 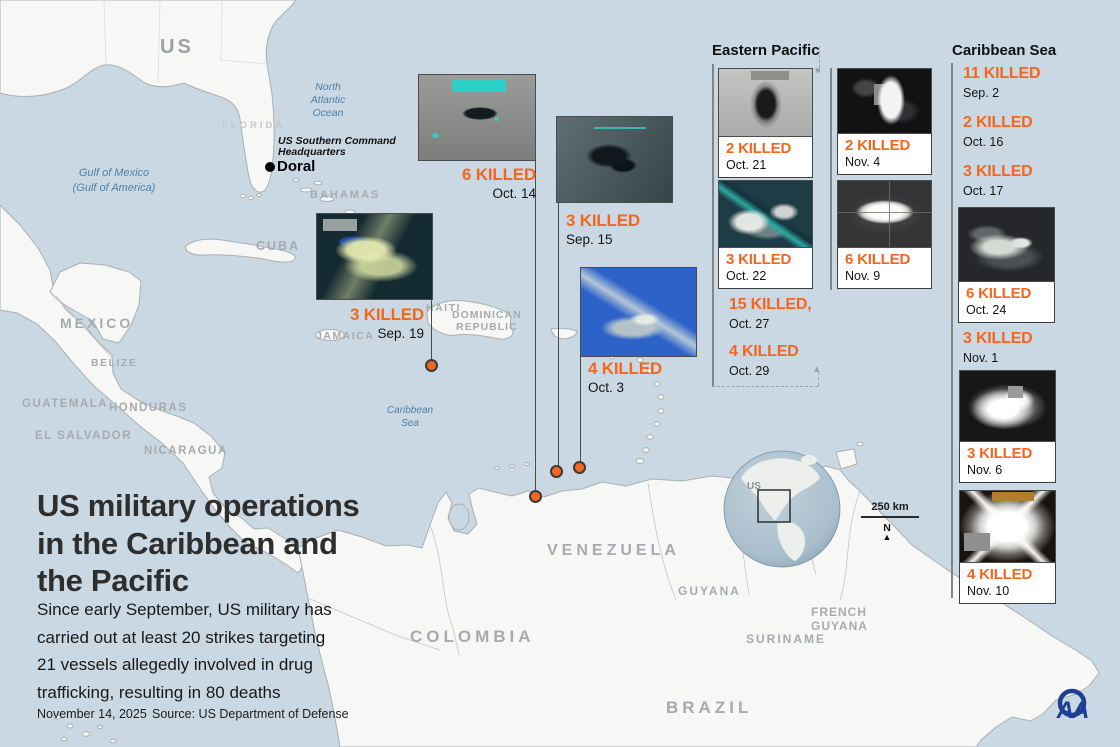 I want to click on label-el-salvador: EL SALVADOR, so click(x=84, y=436).